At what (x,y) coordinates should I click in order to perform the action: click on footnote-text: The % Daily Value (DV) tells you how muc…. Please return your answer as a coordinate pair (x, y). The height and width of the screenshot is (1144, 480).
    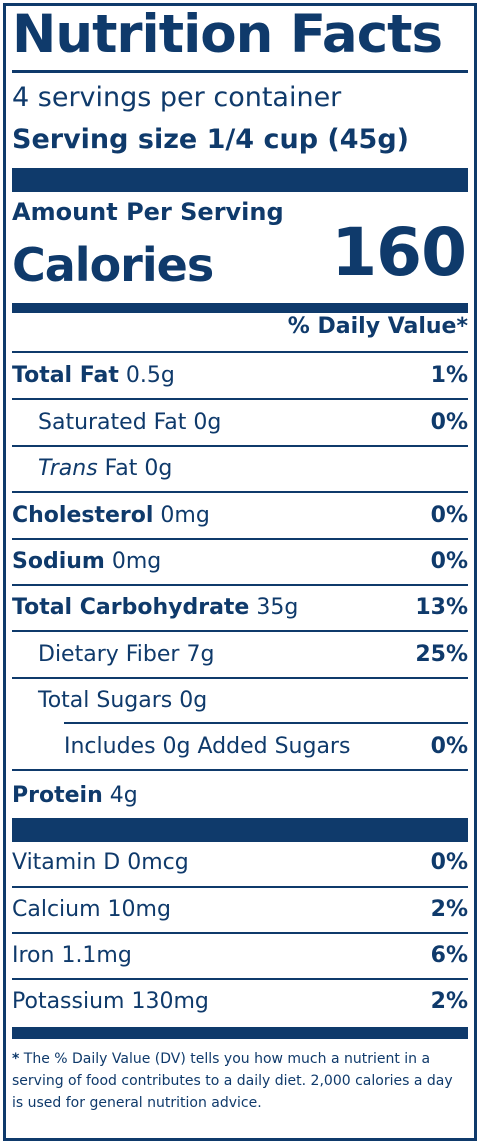
    Looking at the image, I should click on (232, 1081).